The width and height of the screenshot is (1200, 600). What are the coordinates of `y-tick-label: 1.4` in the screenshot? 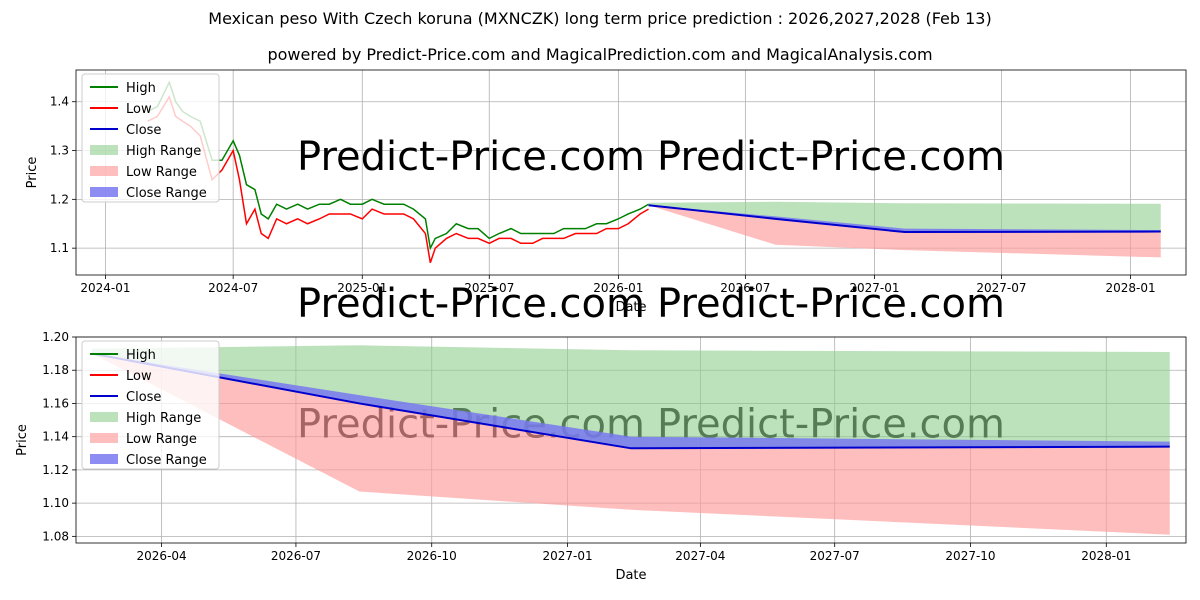 It's located at (59, 102).